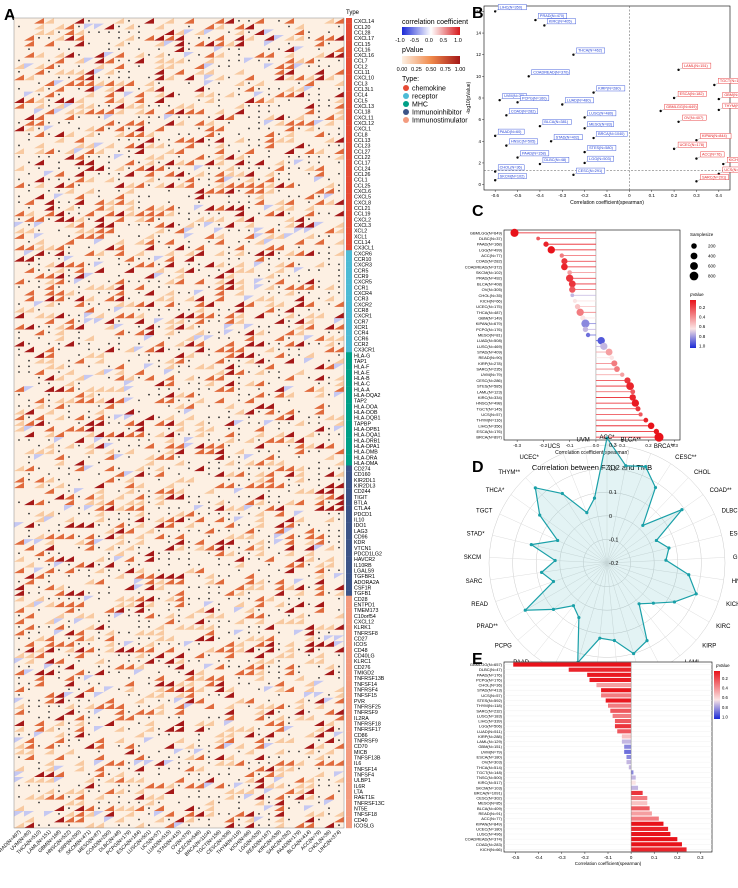 This screenshot has width=738, height=888. I want to click on row-gene-label: LGALS9, so click(364, 572).